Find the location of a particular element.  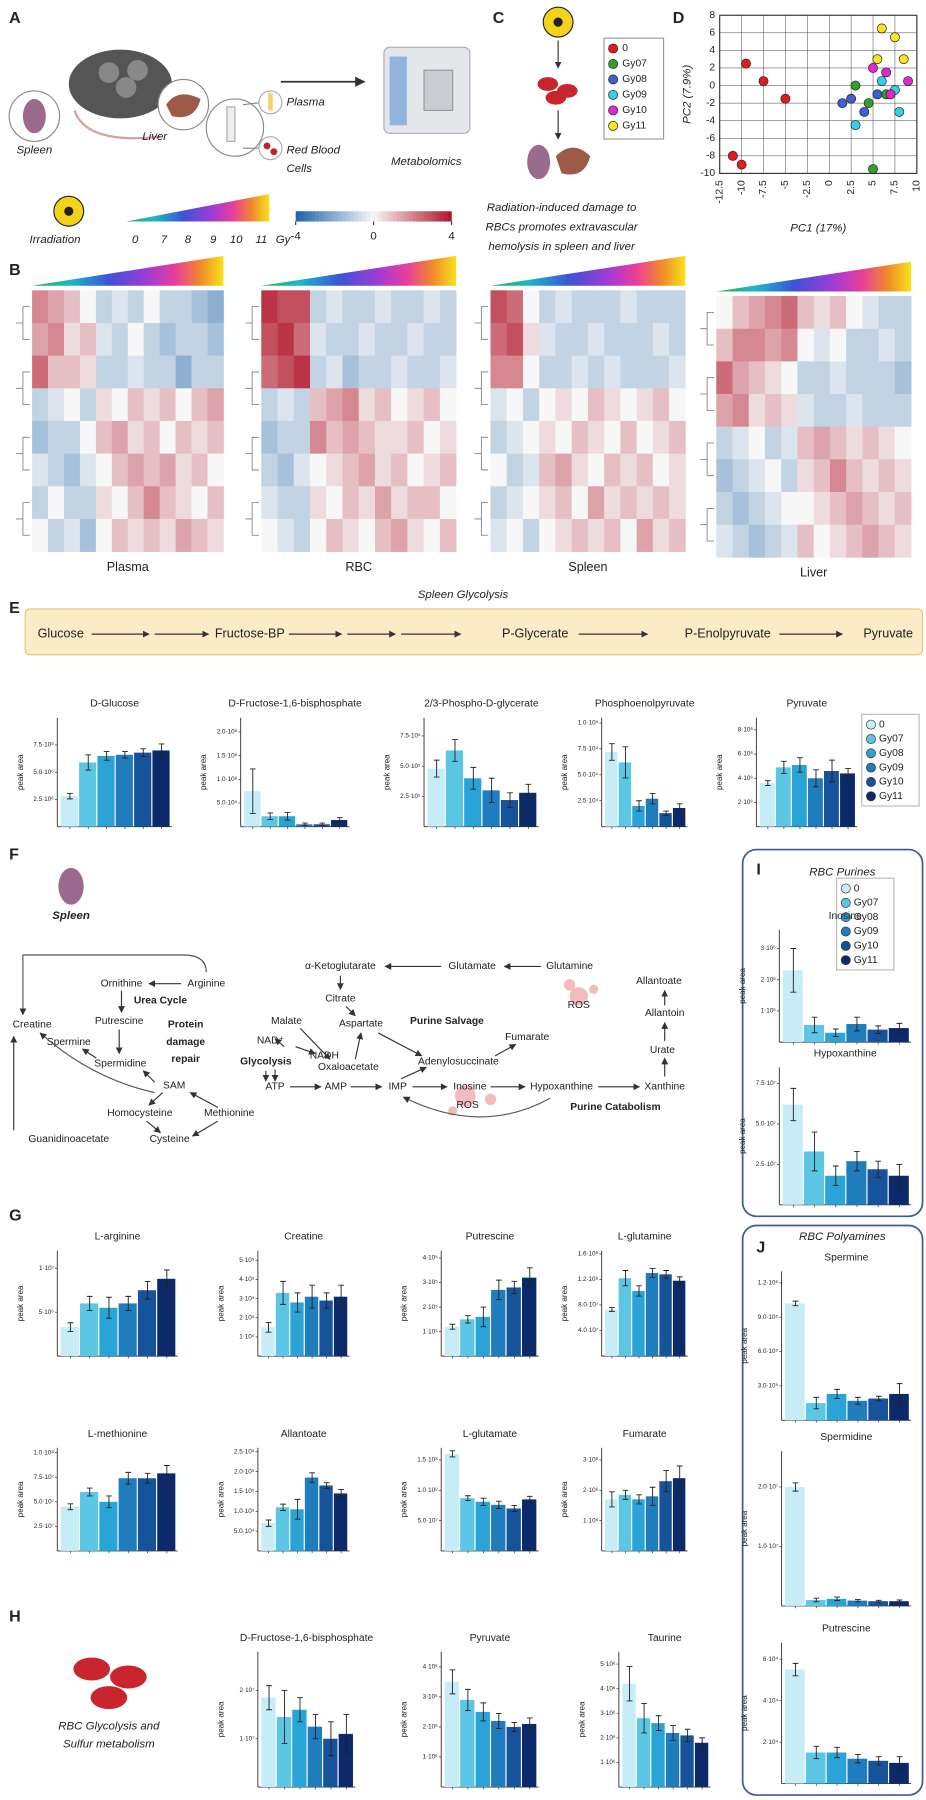

metabolite: Glucose is located at coordinates (61, 633).